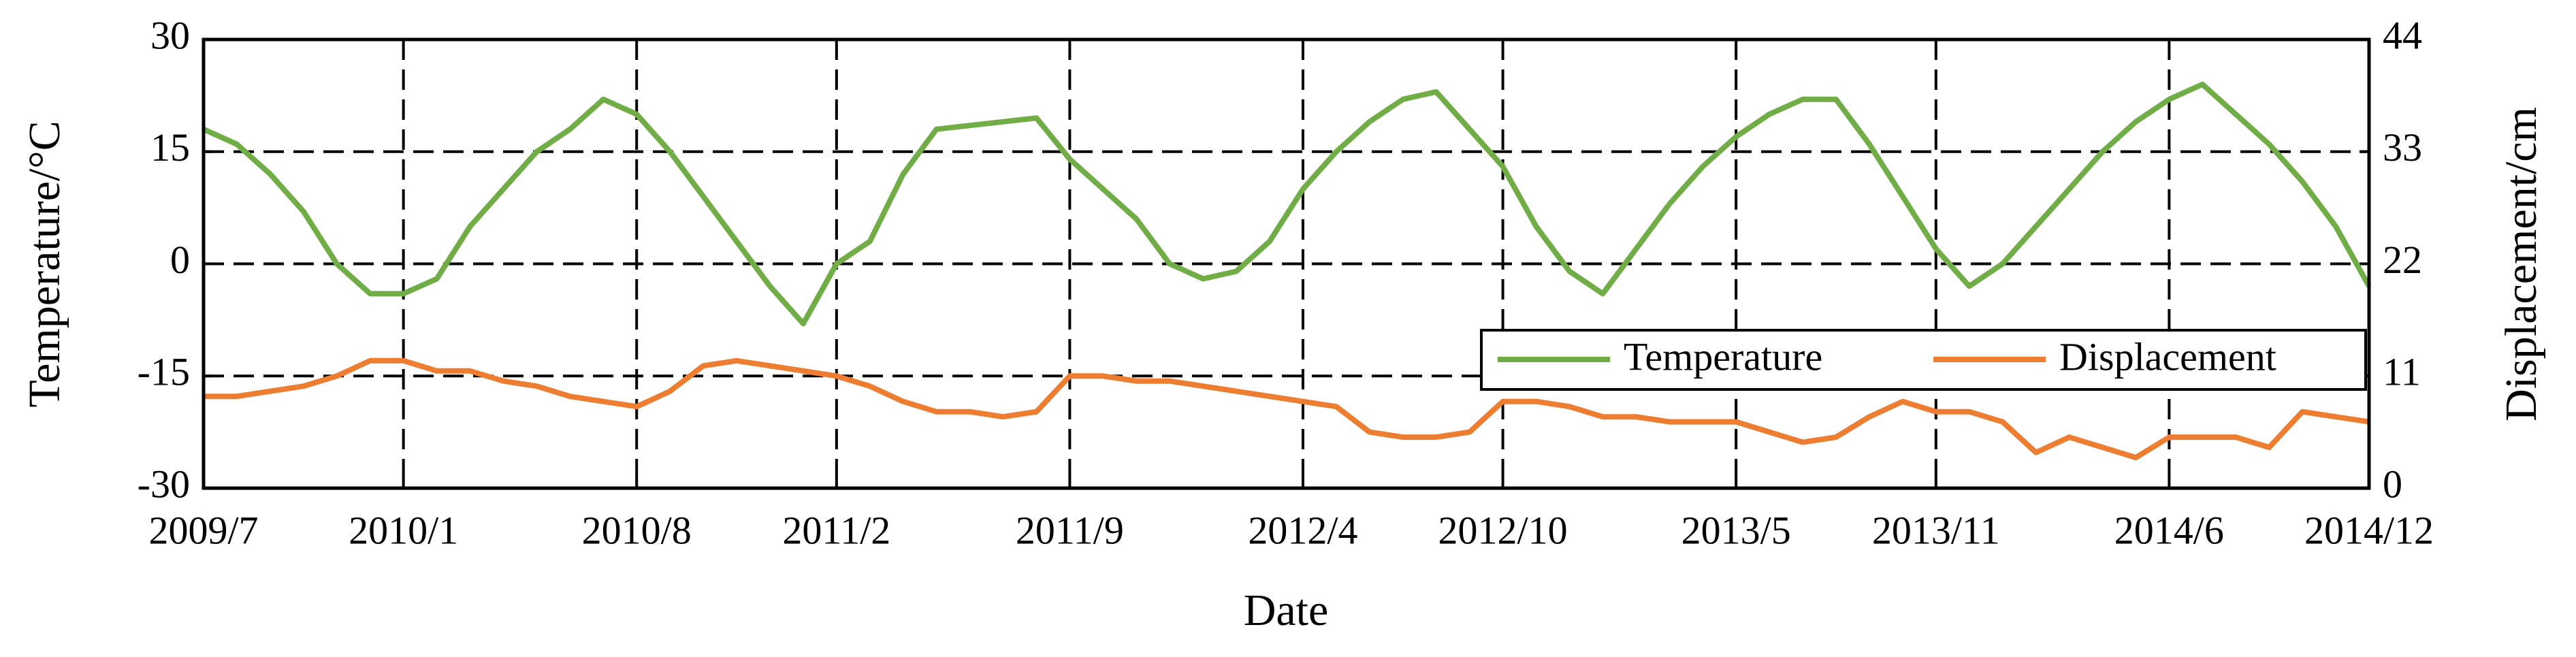 The height and width of the screenshot is (657, 2576). I want to click on y-tick-label: -15, so click(164, 372).